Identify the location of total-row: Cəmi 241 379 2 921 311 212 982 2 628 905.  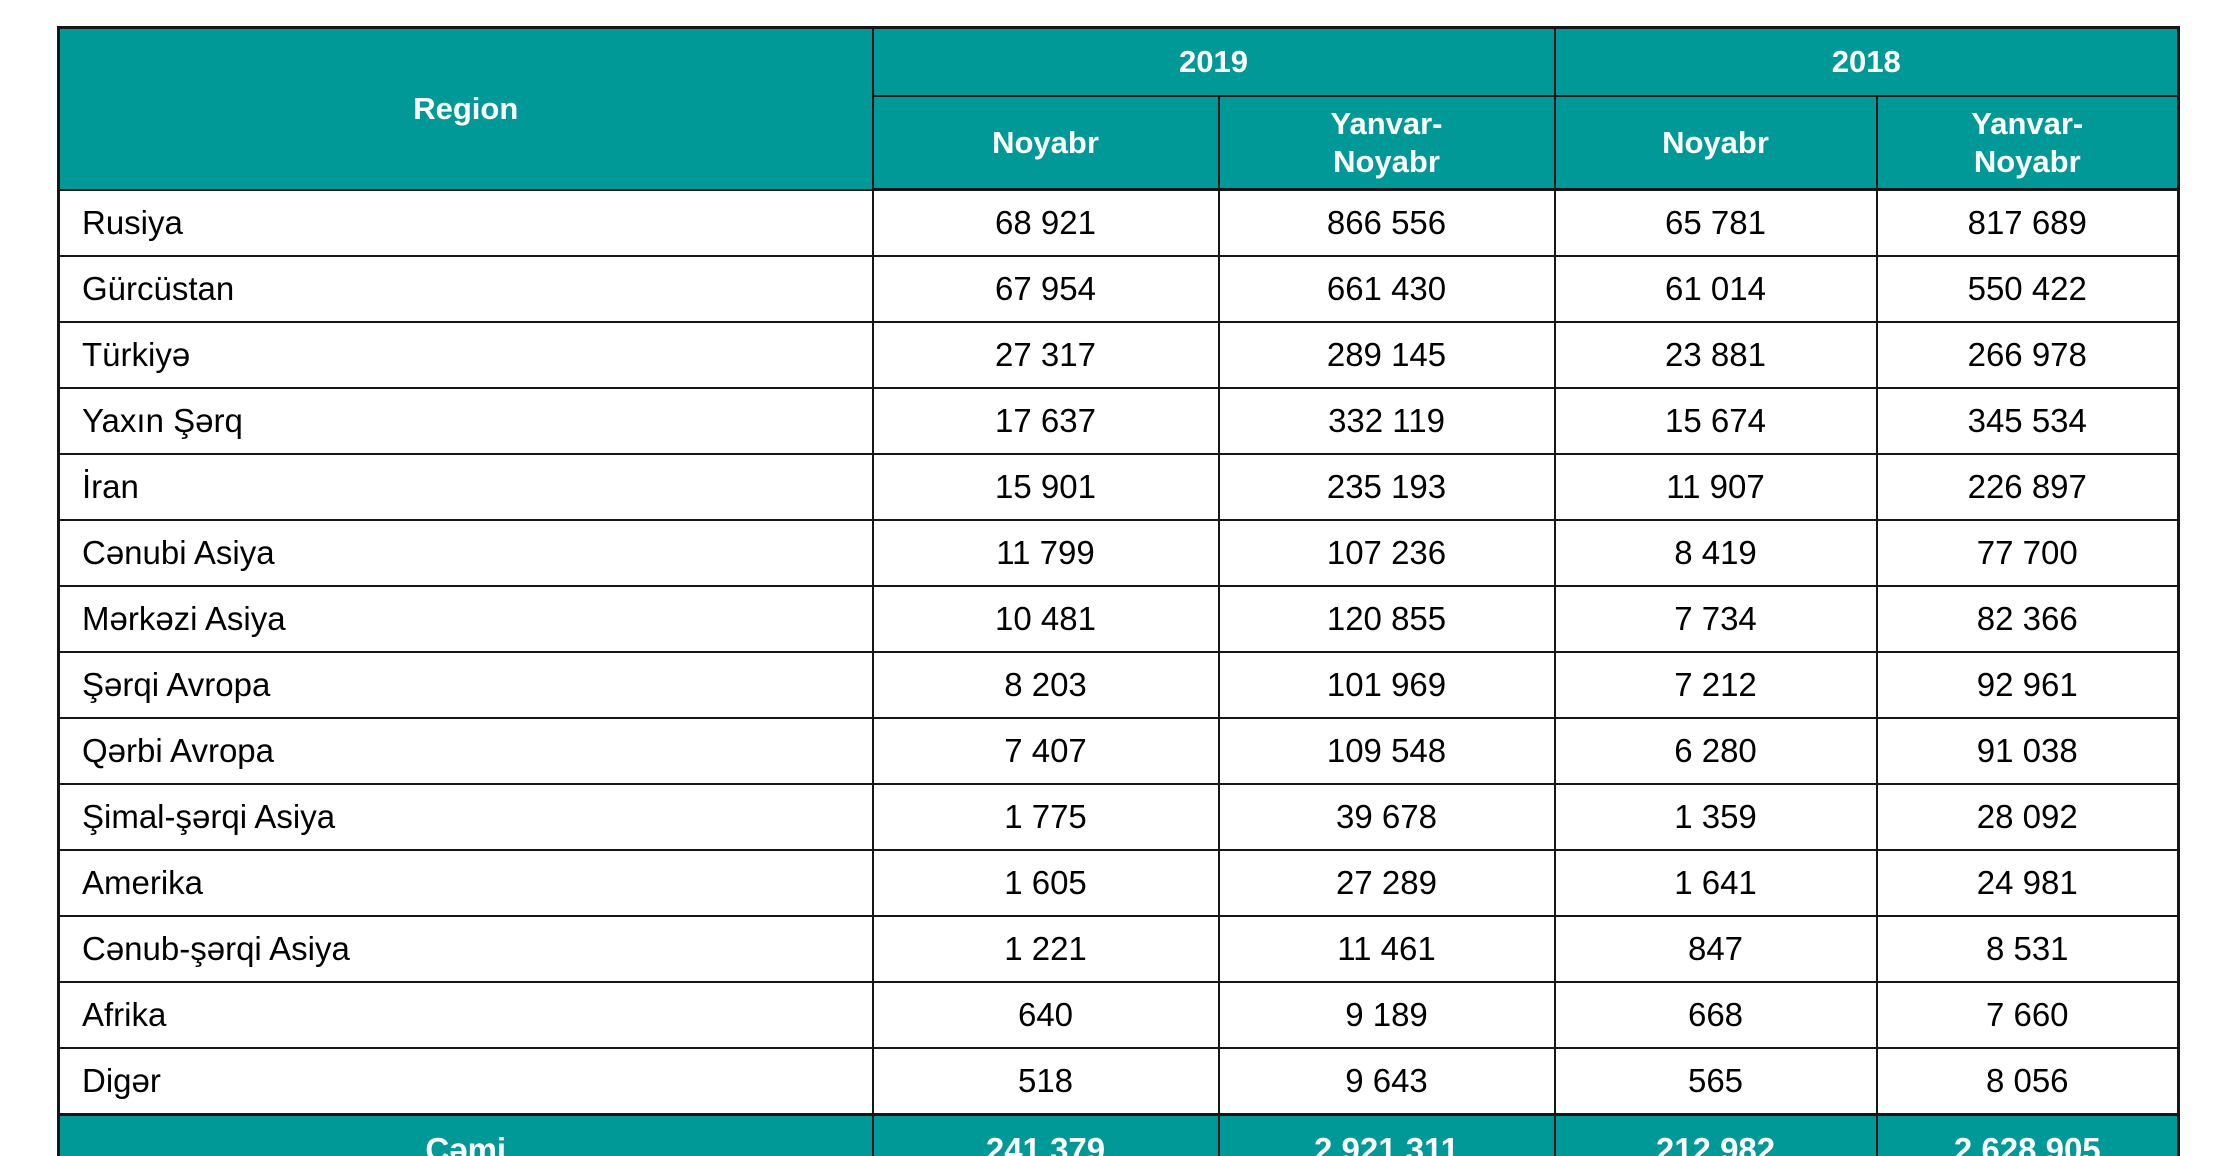
(1118, 1134).